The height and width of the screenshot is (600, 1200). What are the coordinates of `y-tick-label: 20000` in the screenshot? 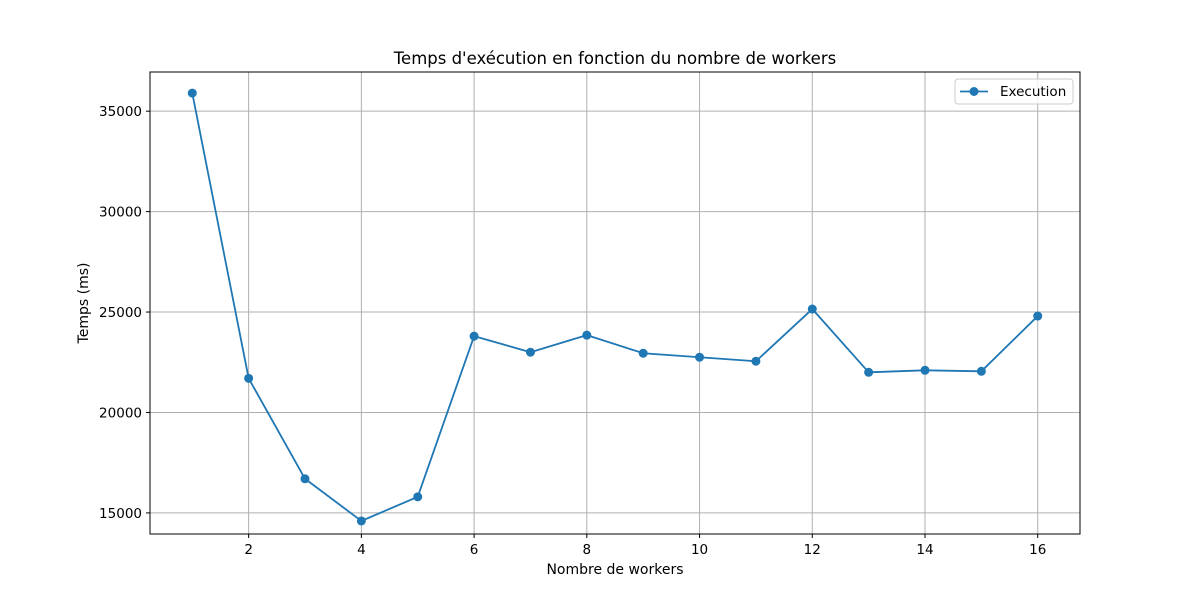 It's located at (120, 413).